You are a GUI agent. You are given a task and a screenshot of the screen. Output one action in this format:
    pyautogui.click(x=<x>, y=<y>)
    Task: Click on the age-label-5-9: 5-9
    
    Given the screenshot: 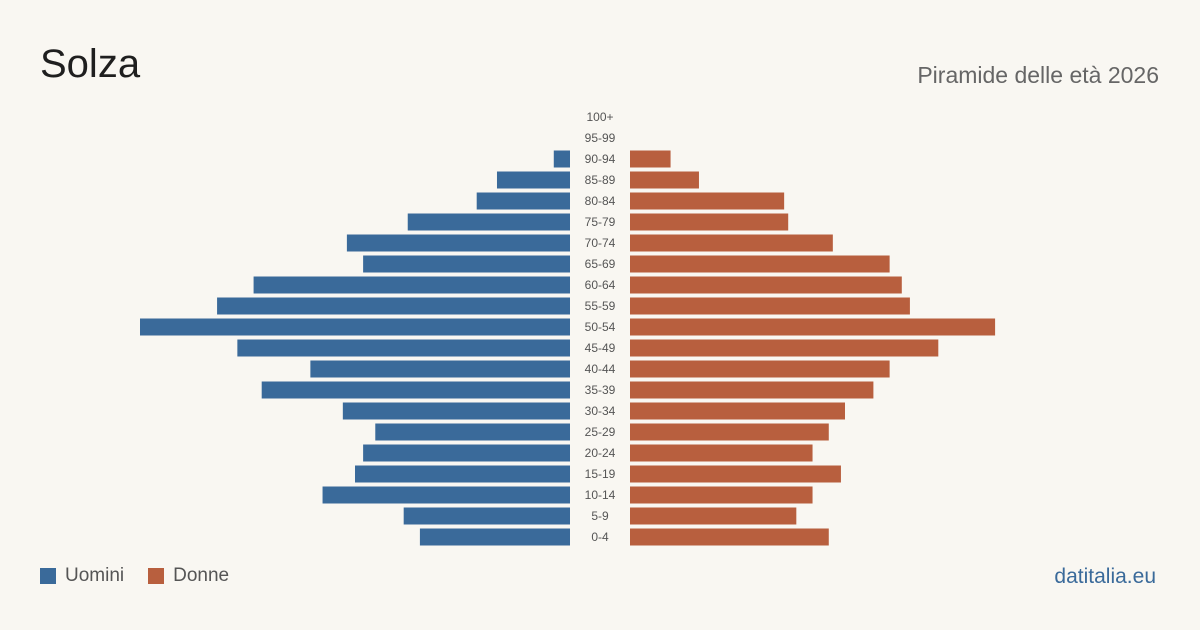 What is the action you would take?
    pyautogui.click(x=600, y=516)
    